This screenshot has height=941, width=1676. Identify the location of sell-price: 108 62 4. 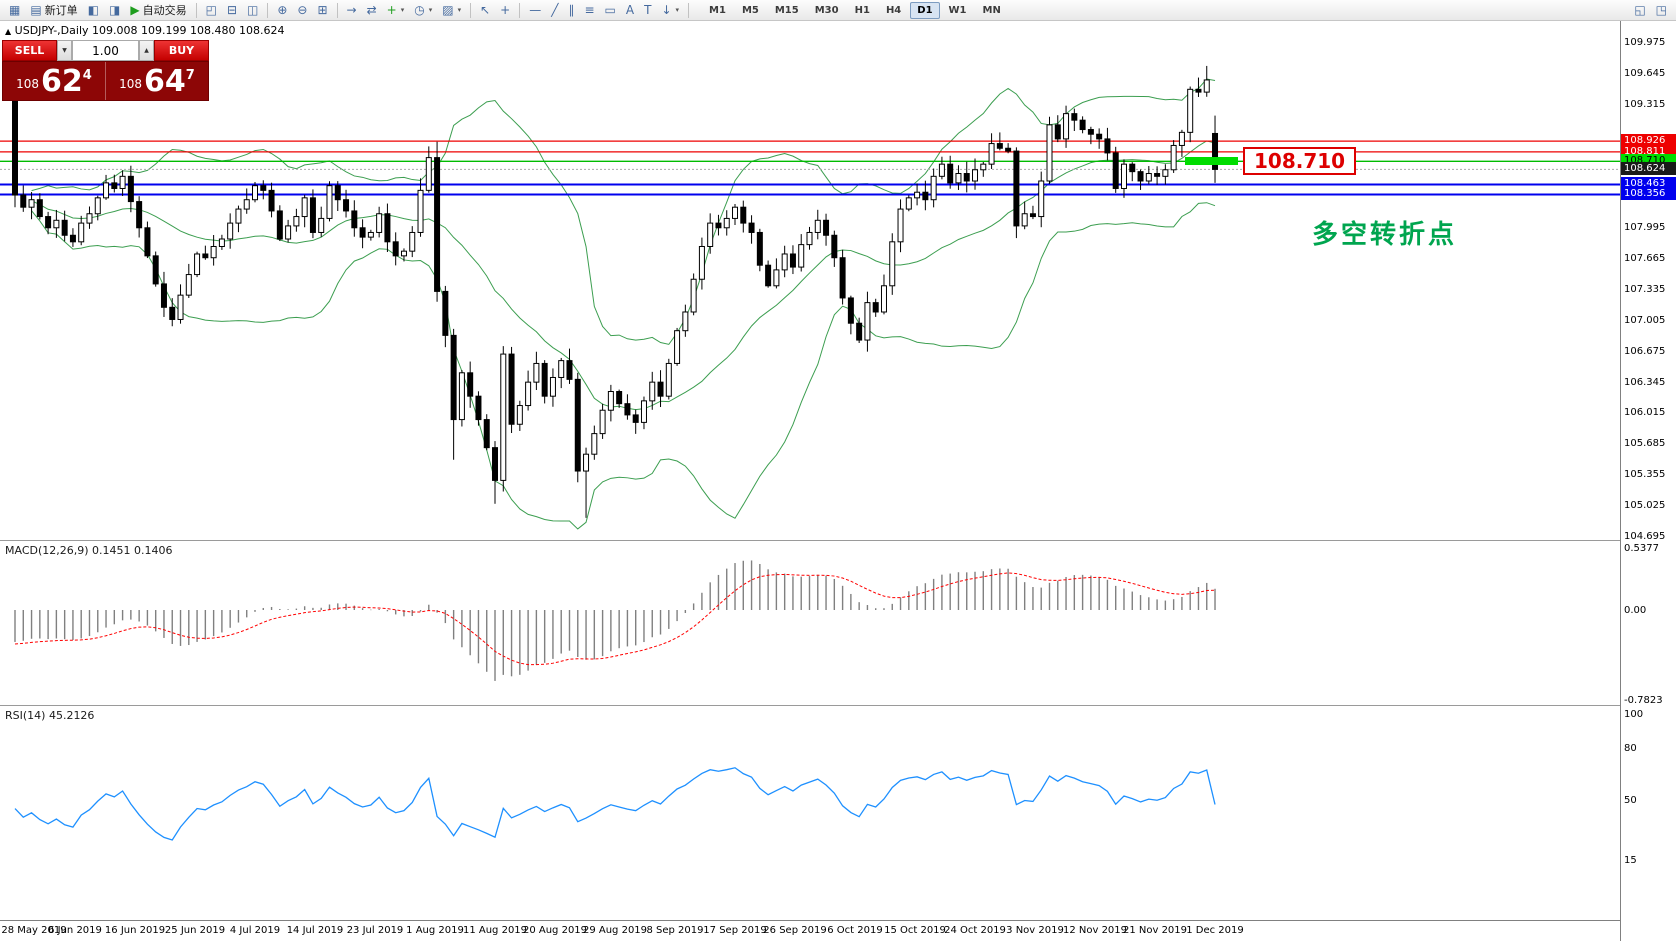
(54, 81).